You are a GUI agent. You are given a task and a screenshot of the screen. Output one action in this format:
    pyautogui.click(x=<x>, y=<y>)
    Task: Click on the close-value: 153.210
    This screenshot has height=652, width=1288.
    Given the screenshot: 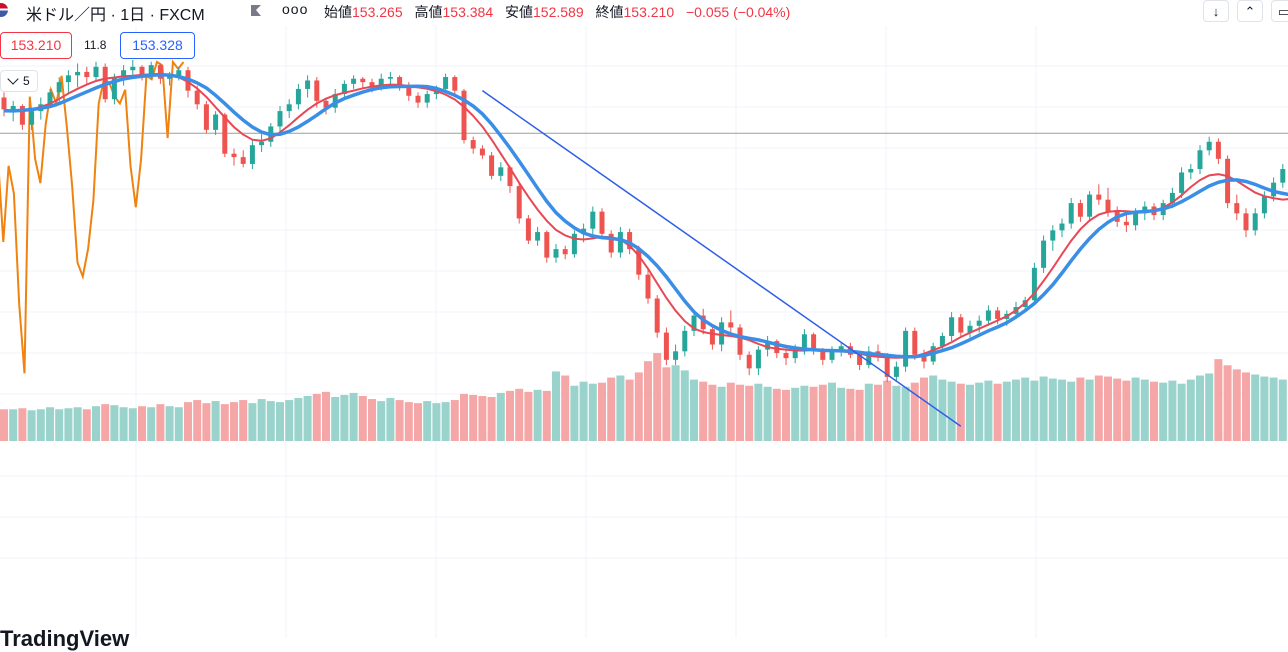 What is the action you would take?
    pyautogui.click(x=649, y=12)
    